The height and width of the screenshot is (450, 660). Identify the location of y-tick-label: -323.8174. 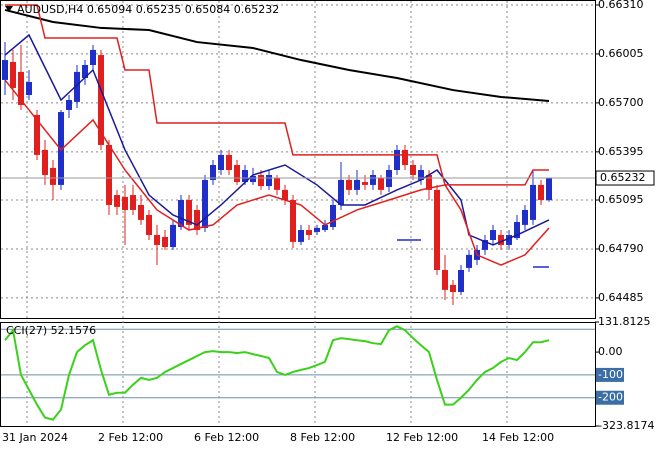
(626, 425).